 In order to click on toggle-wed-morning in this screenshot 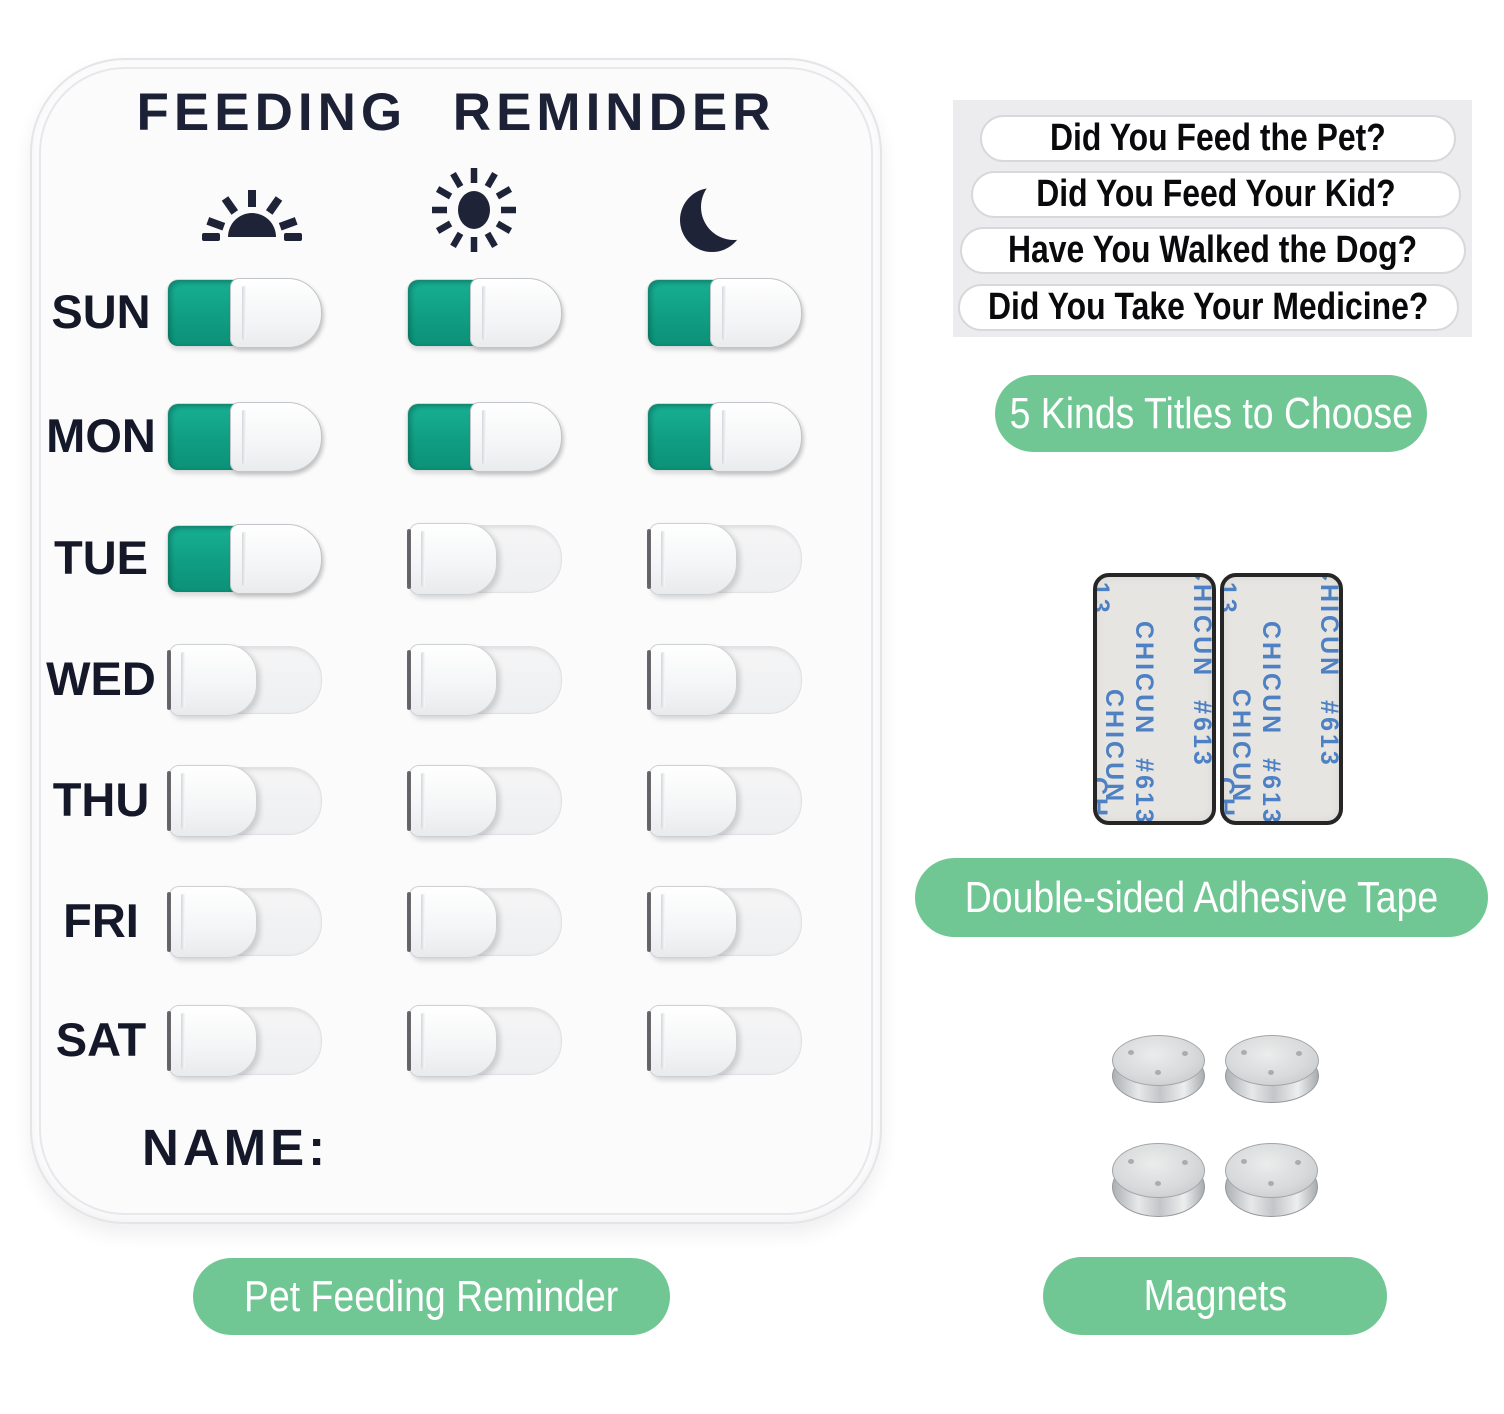, I will do `click(244, 680)`.